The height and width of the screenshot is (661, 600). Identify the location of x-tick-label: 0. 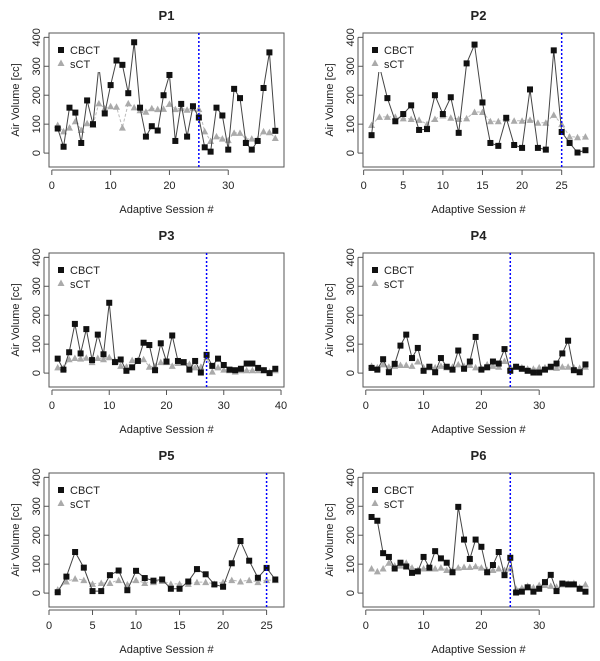
(52, 406).